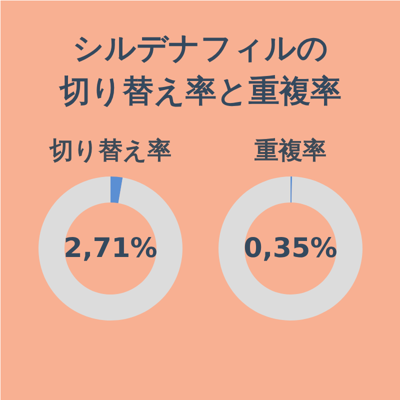  I want to click on chart-subtitle: 重複率, so click(290, 150).